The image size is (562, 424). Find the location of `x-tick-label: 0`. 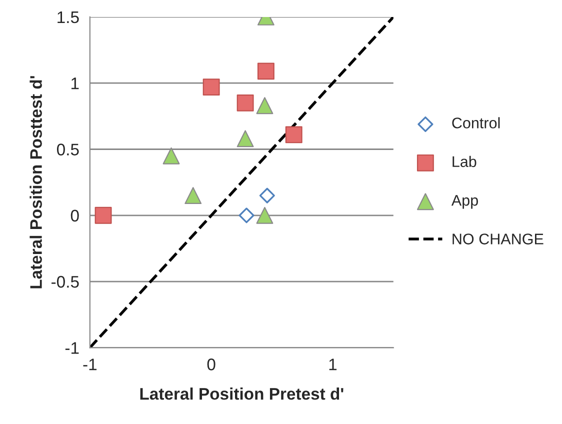

x-tick-label: 0 is located at coordinates (211, 364).